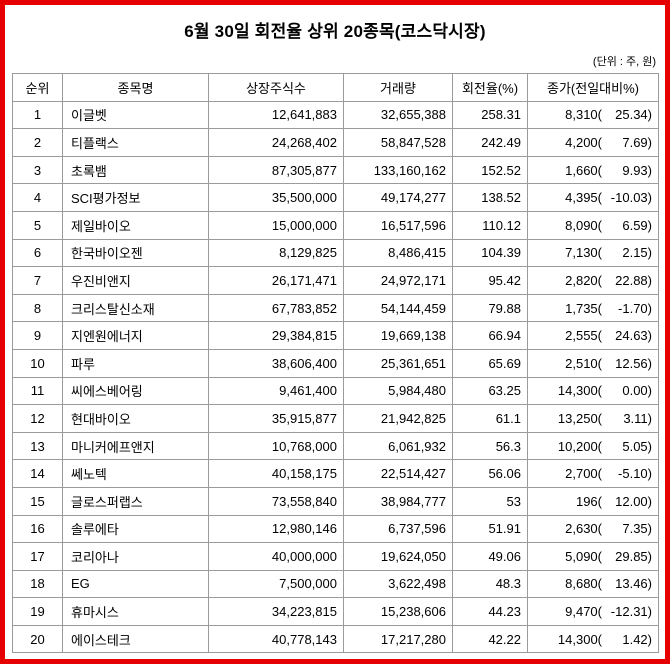 The image size is (670, 664). Describe the element at coordinates (135, 529) in the screenshot. I see `name-cell: 솔루에타` at that location.